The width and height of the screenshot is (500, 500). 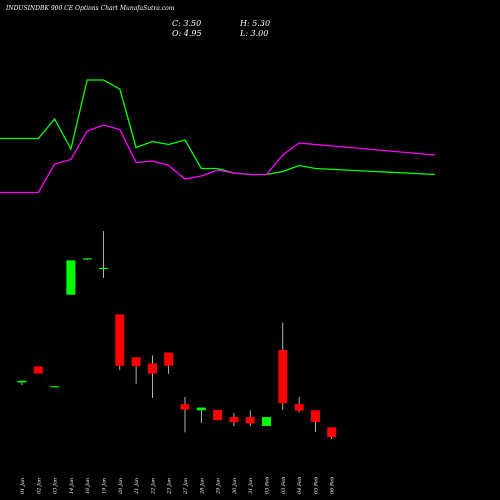 I want to click on x-tick-label: 04 Feb, so click(x=300, y=485).